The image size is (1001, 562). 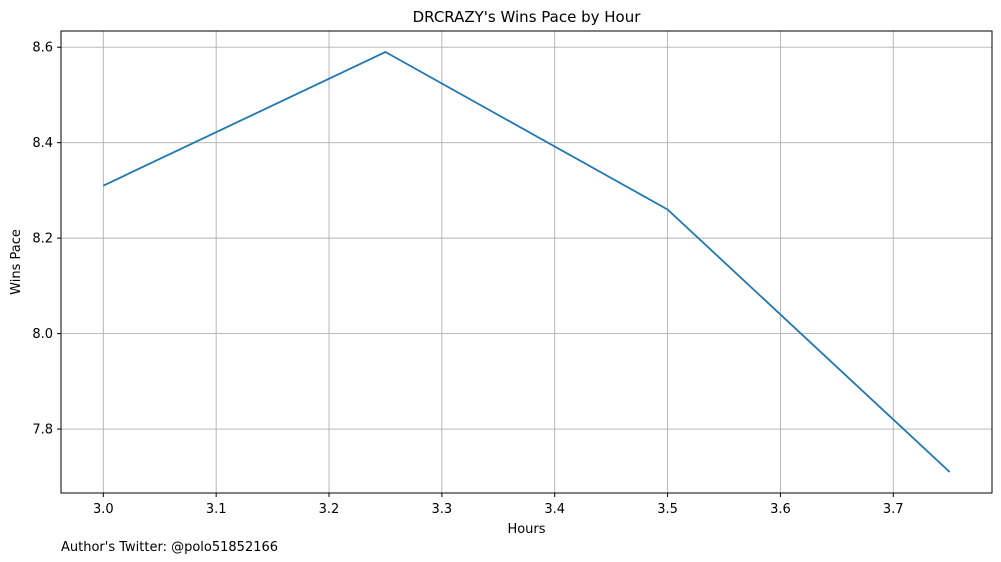 I want to click on x-tick-label: 3.7, so click(x=893, y=509).